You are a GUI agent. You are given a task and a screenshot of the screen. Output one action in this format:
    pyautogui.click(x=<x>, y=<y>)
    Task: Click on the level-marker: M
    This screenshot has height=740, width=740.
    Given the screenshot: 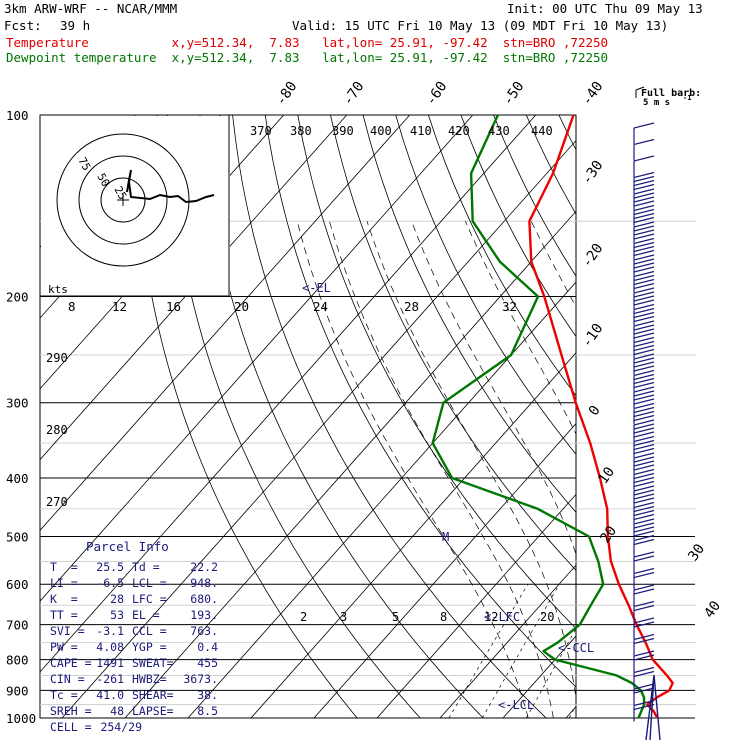 What is the action you would take?
    pyautogui.click(x=445, y=537)
    